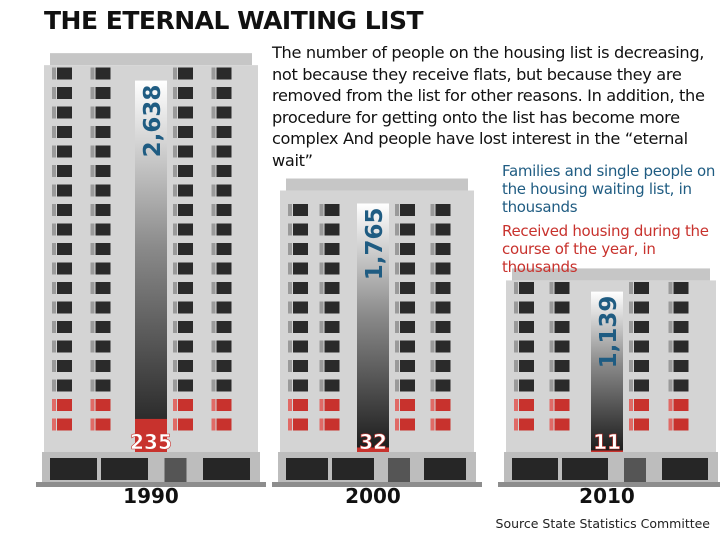 The height and width of the screenshot is (540, 720). I want to click on shop-window, so click(73, 469).